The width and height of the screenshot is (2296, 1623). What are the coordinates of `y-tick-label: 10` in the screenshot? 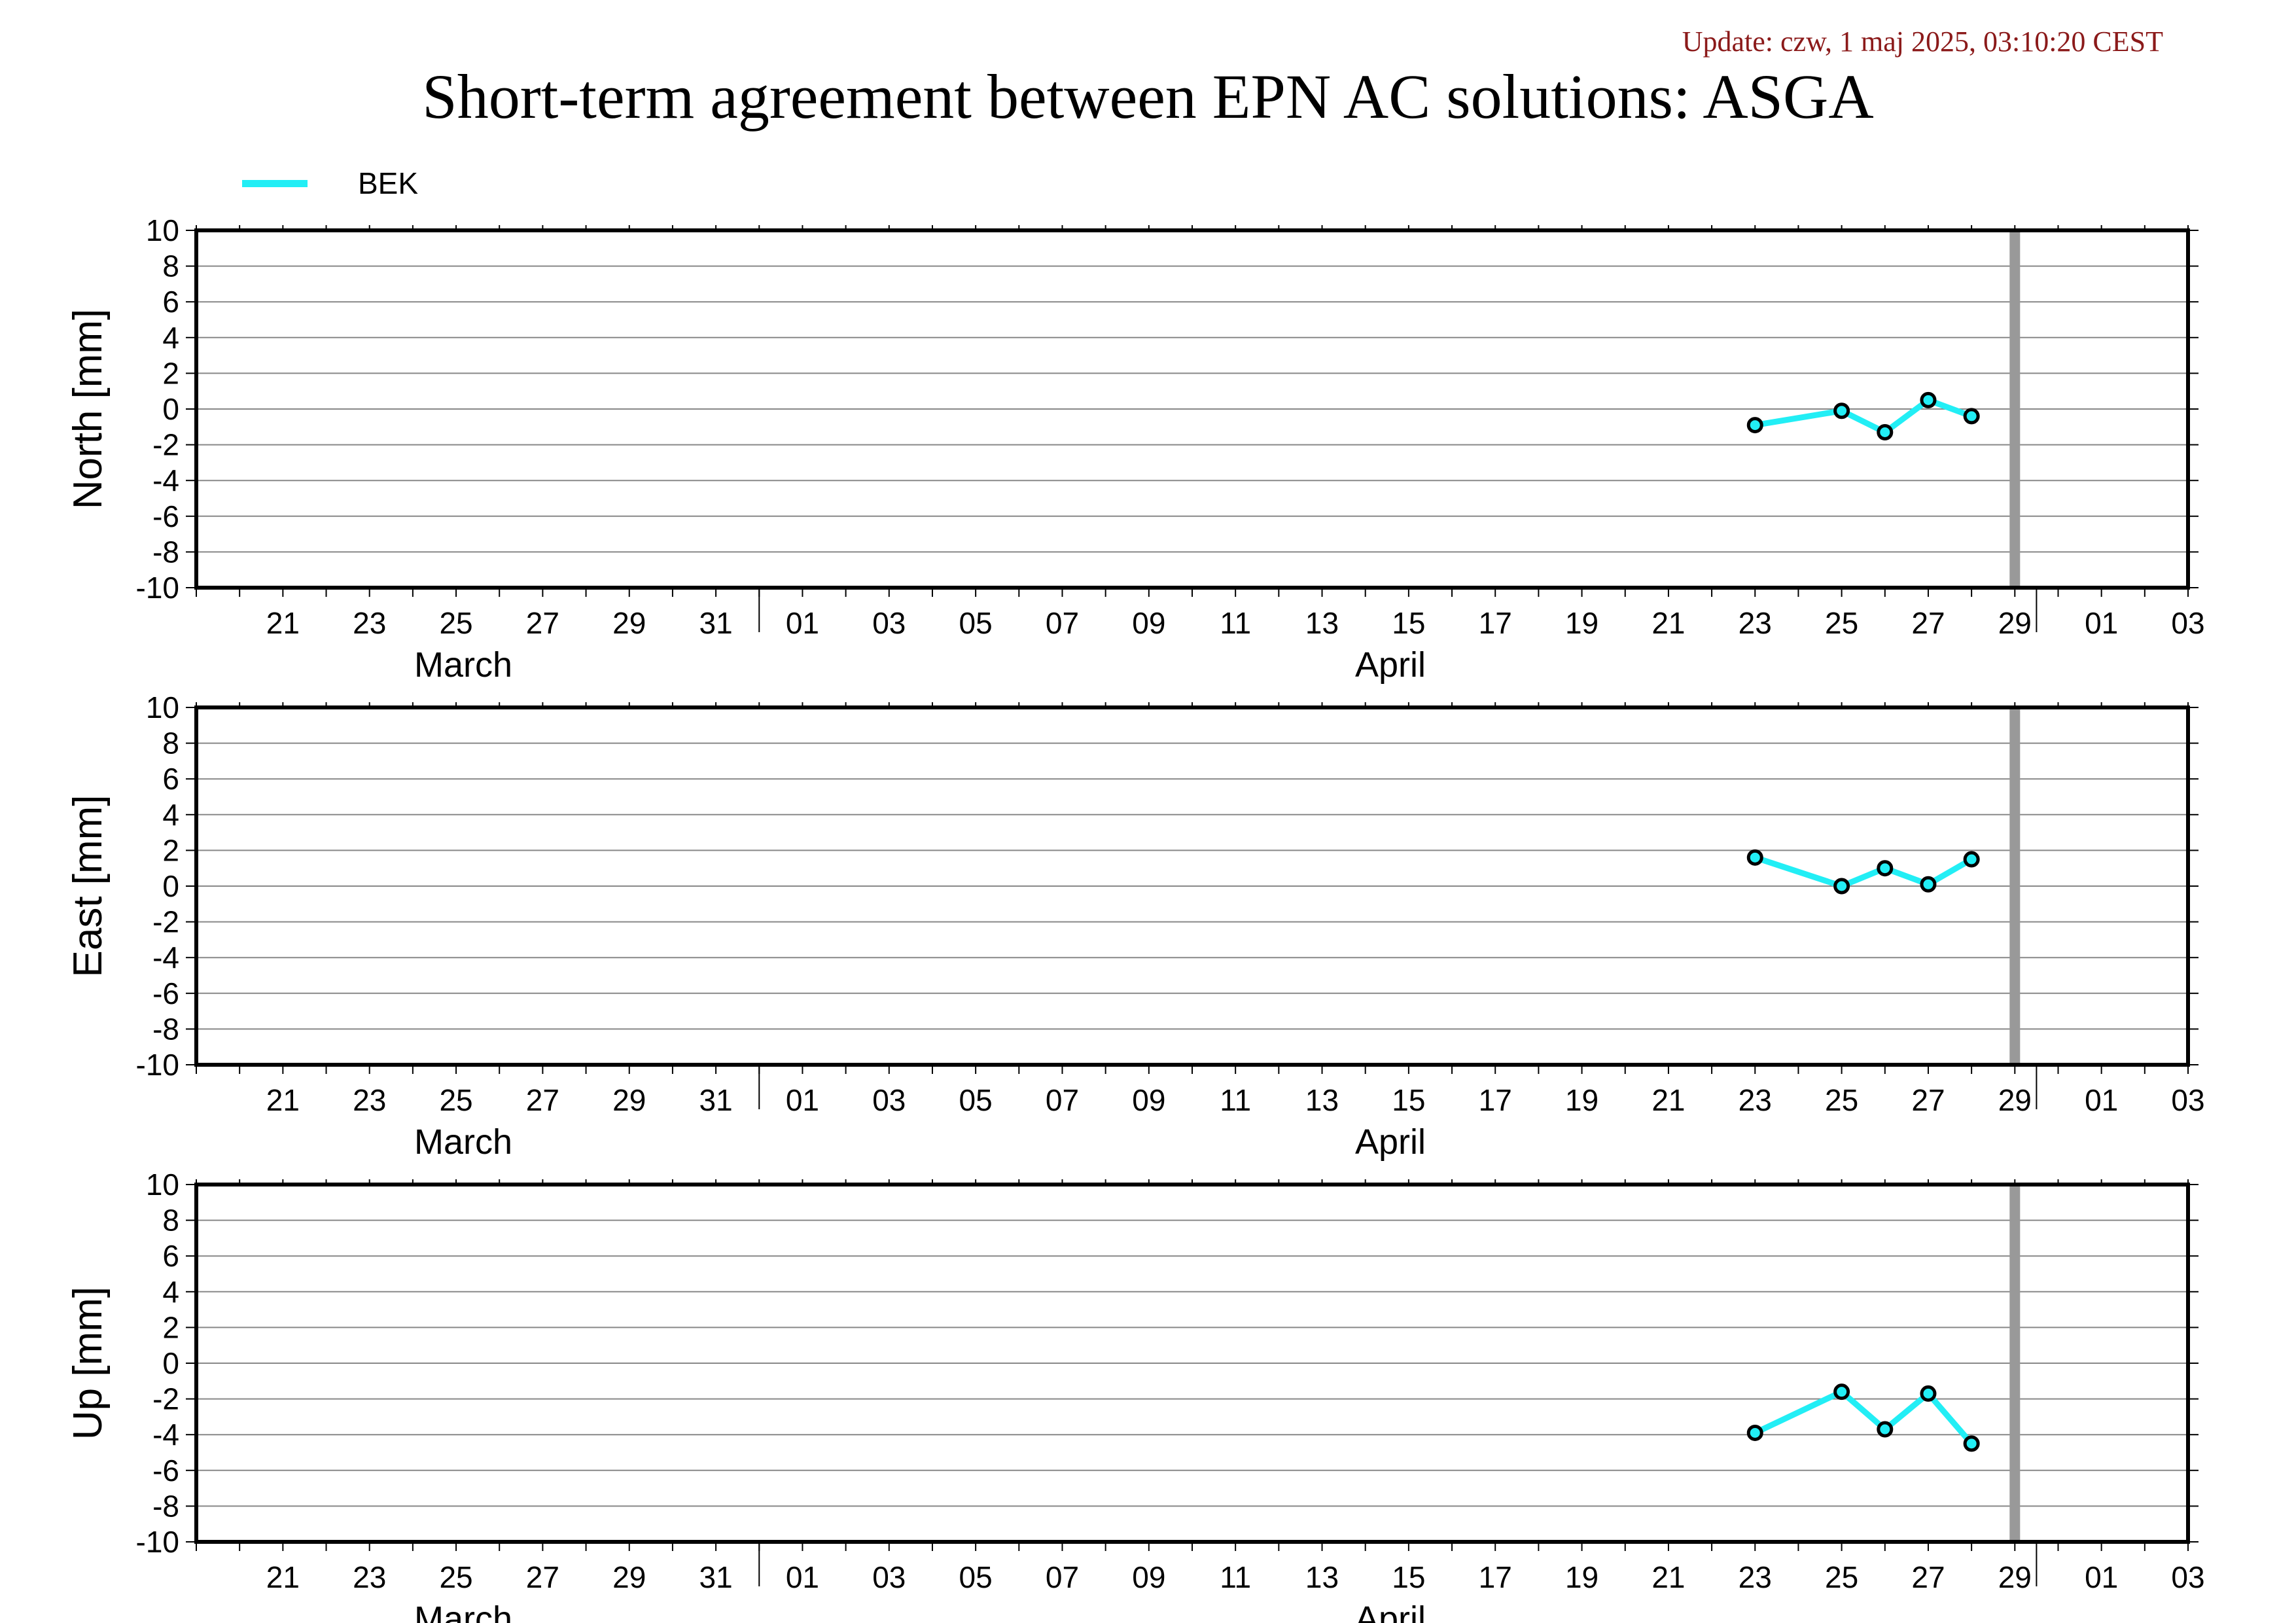 It's located at (162, 707).